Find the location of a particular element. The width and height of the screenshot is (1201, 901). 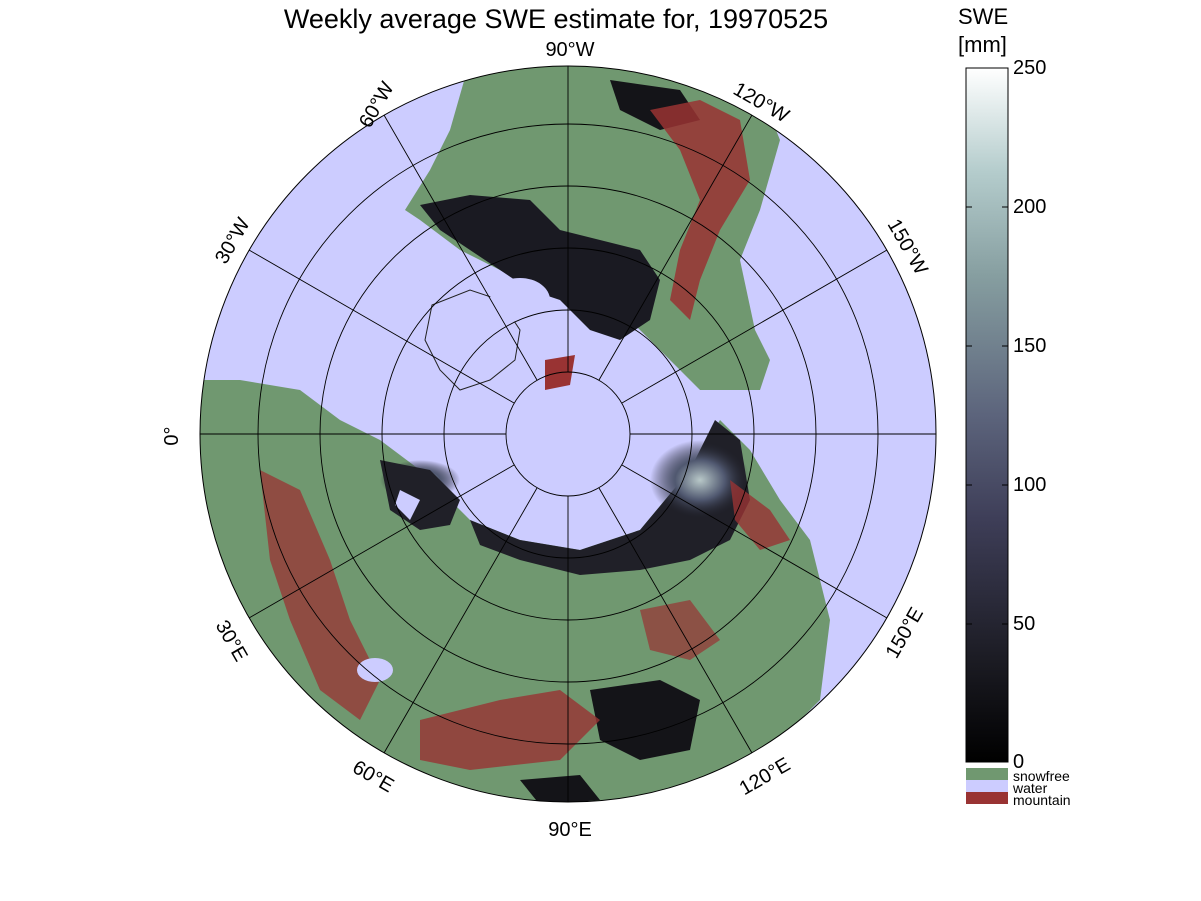

lon-label-90e: 90°E is located at coordinates (570, 830).